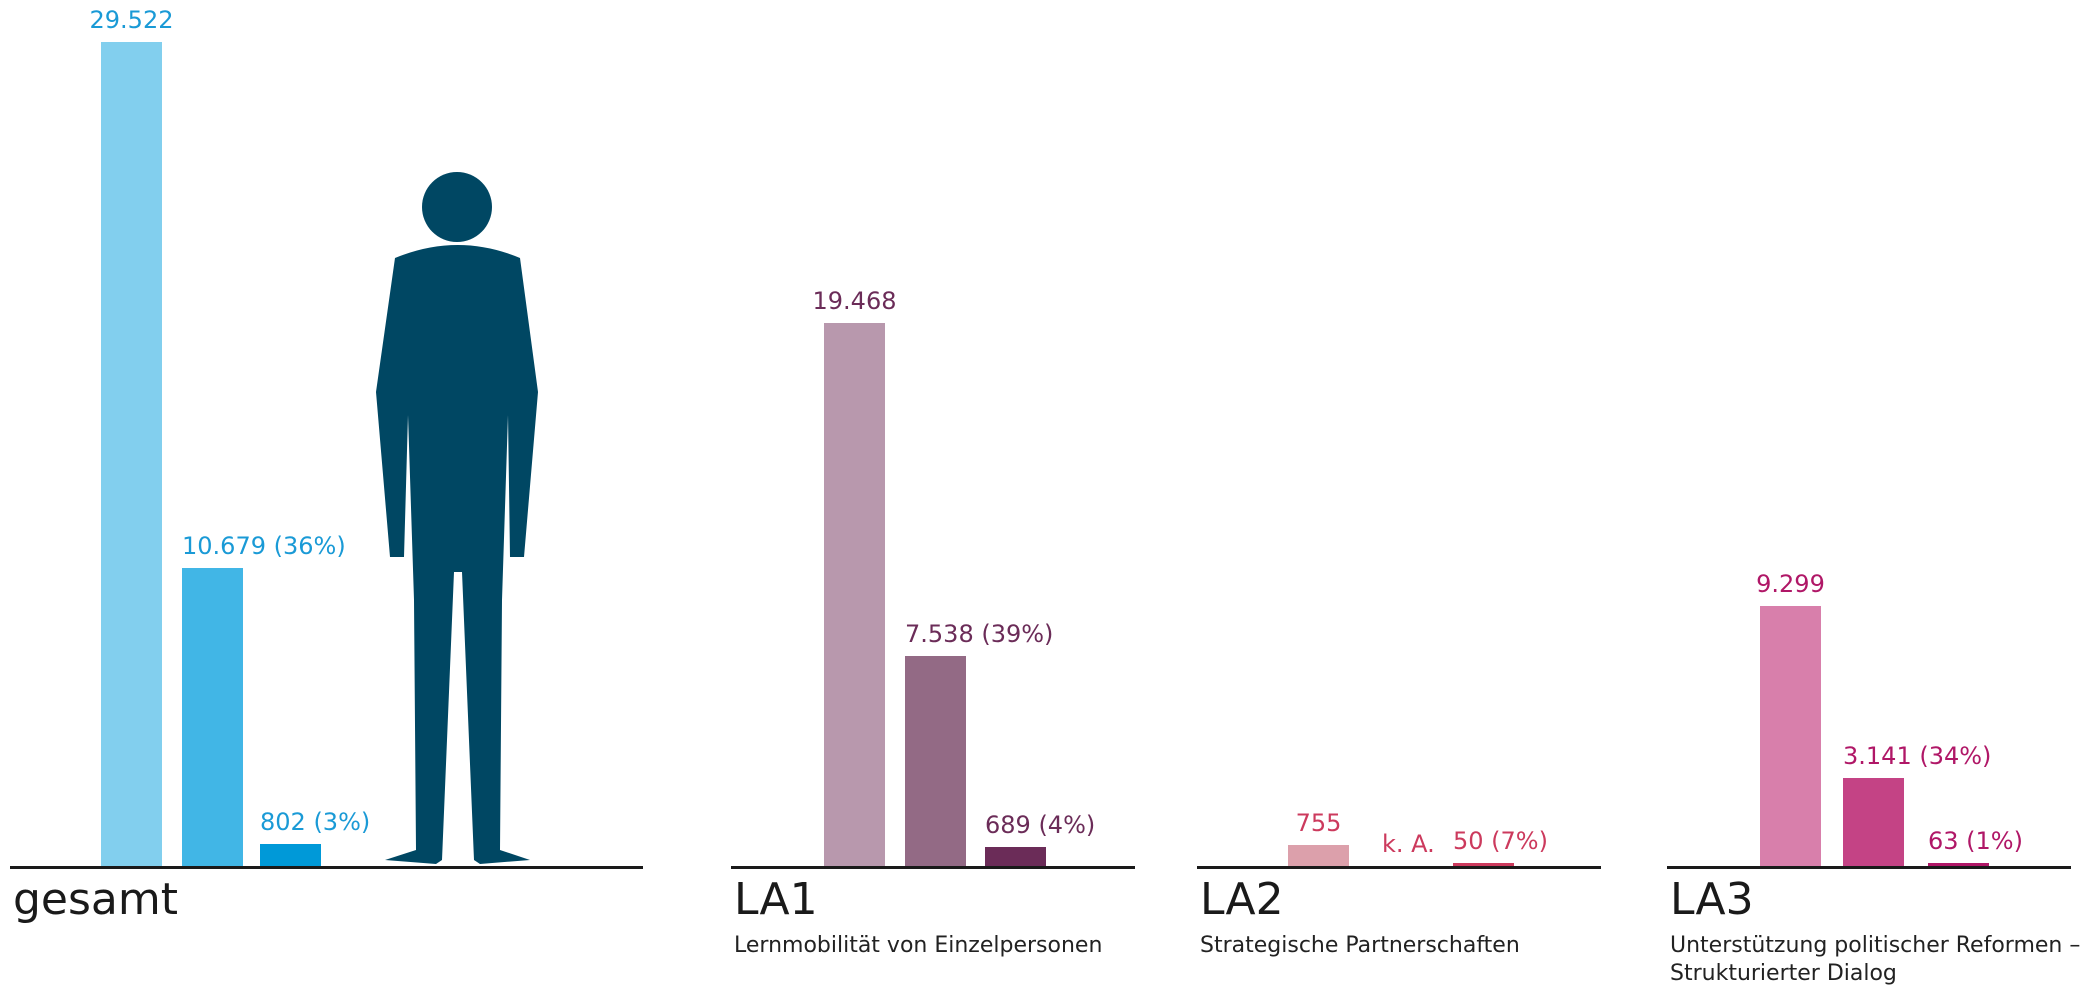 The width and height of the screenshot is (2089, 987). I want to click on data-label: 50 (7%), so click(1500, 841).